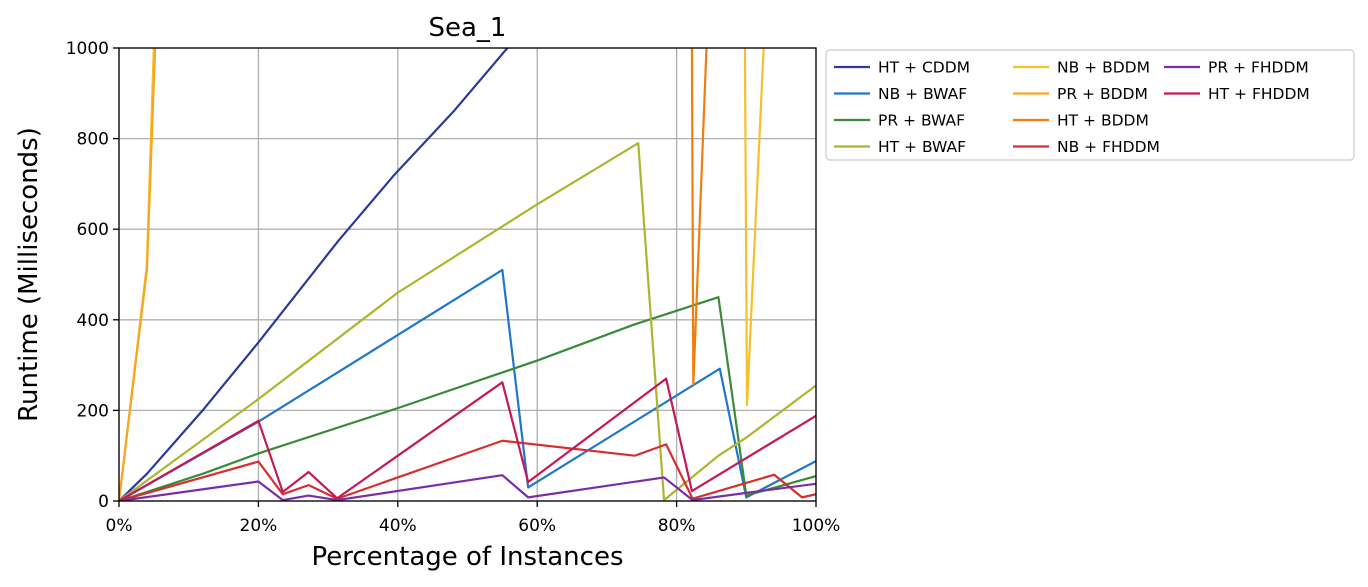 This screenshot has height=587, width=1368. Describe the element at coordinates (922, 147) in the screenshot. I see `legend-label-ht-bwaf: HT + BWAF` at that location.